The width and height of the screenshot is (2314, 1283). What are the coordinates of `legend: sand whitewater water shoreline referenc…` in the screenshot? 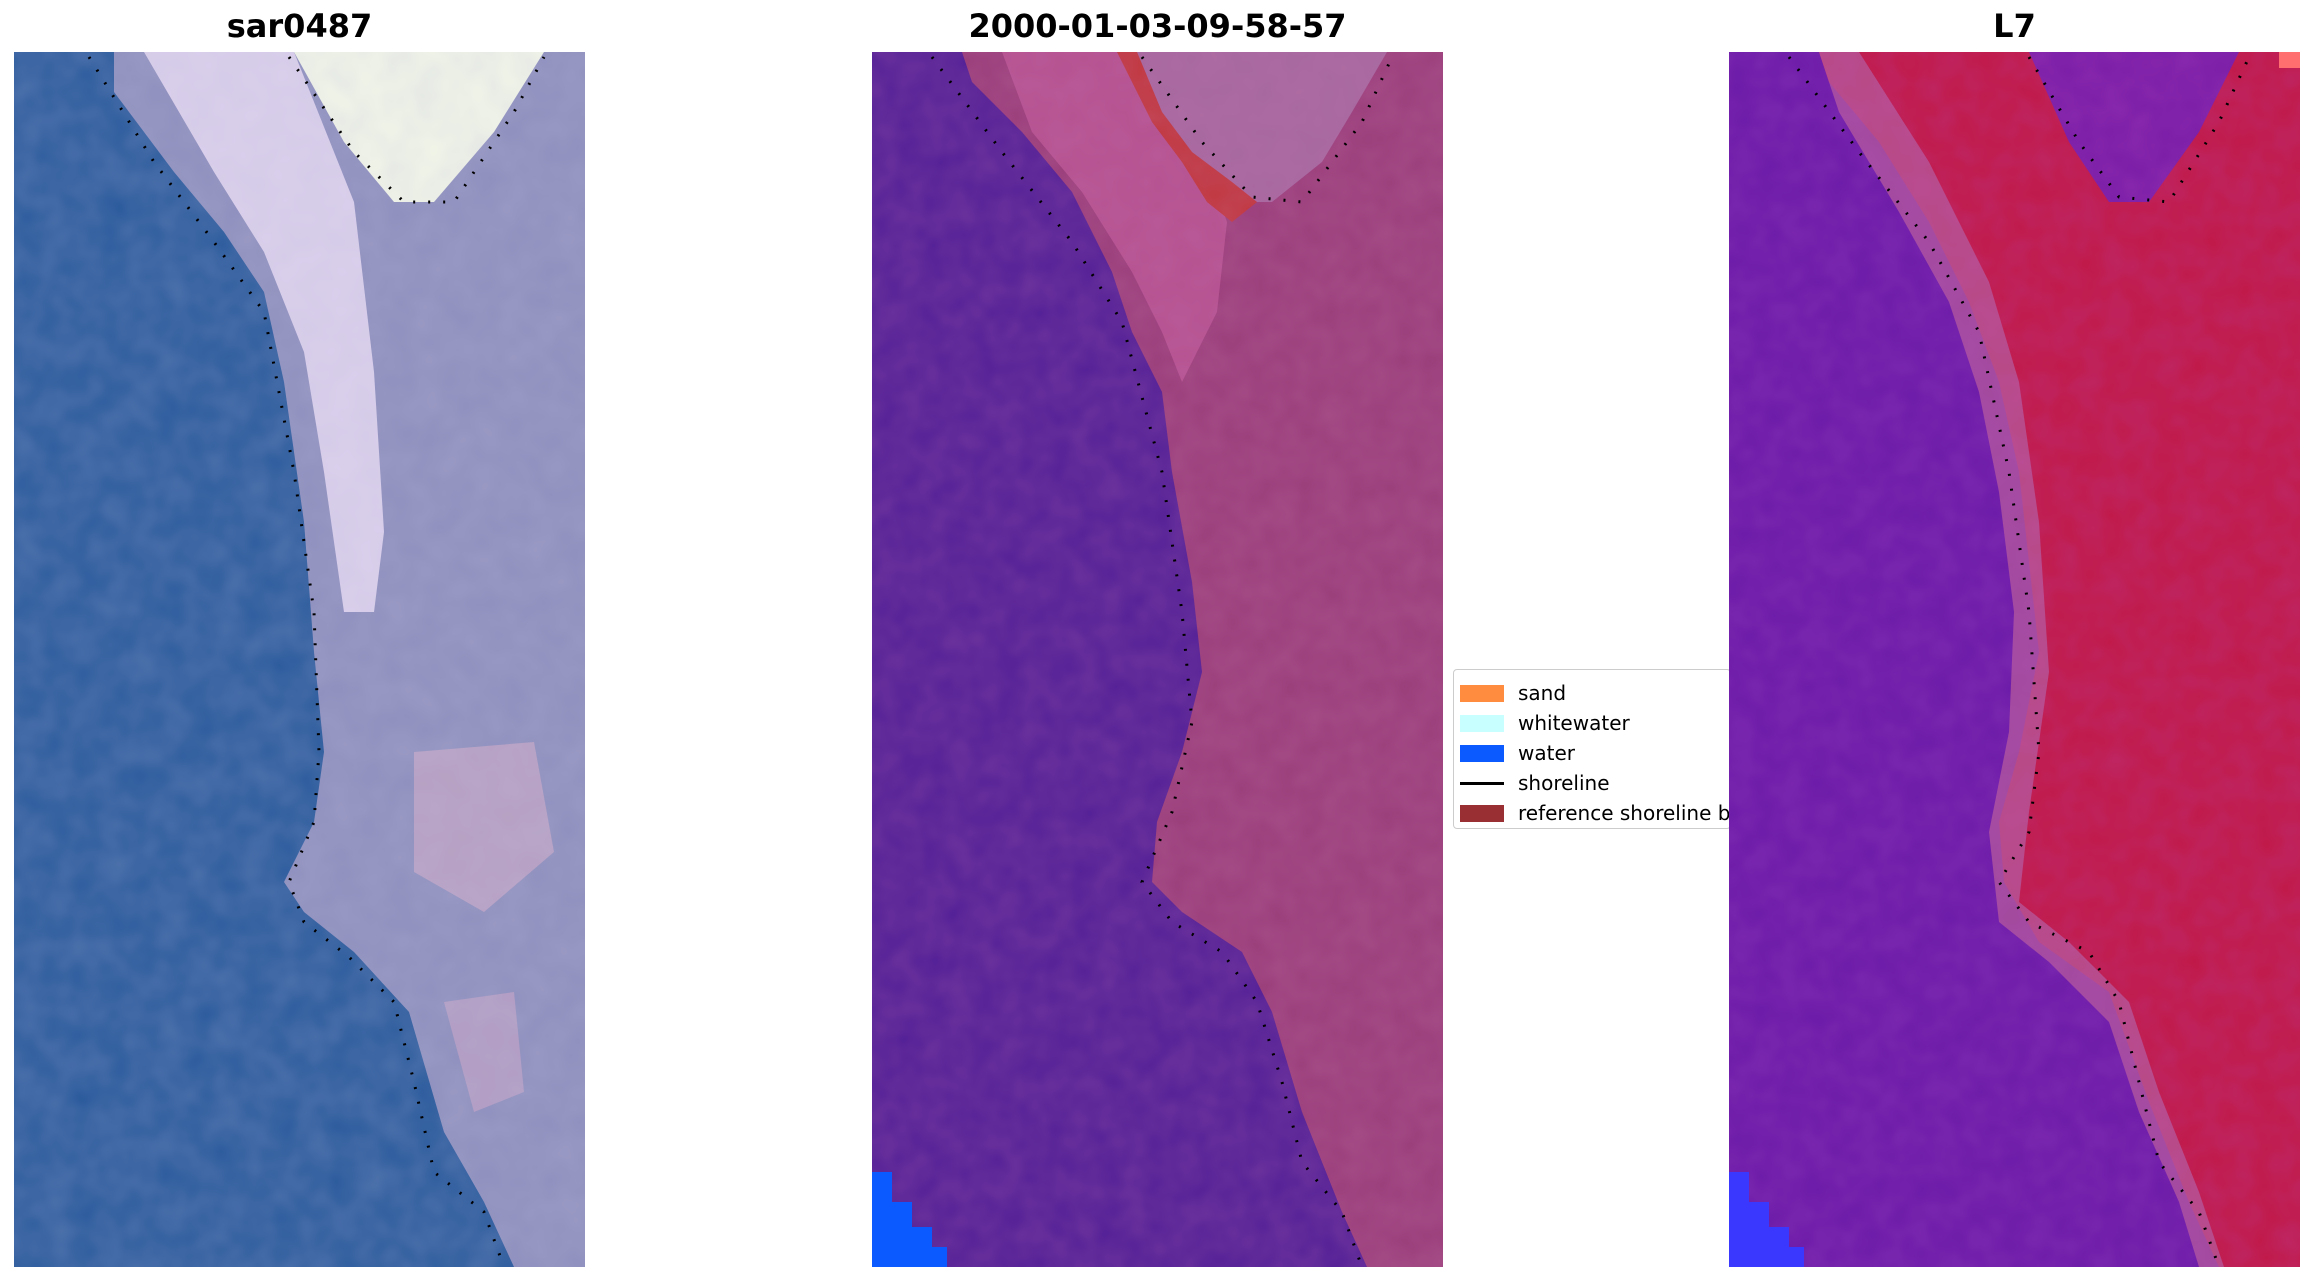 It's located at (1592, 749).